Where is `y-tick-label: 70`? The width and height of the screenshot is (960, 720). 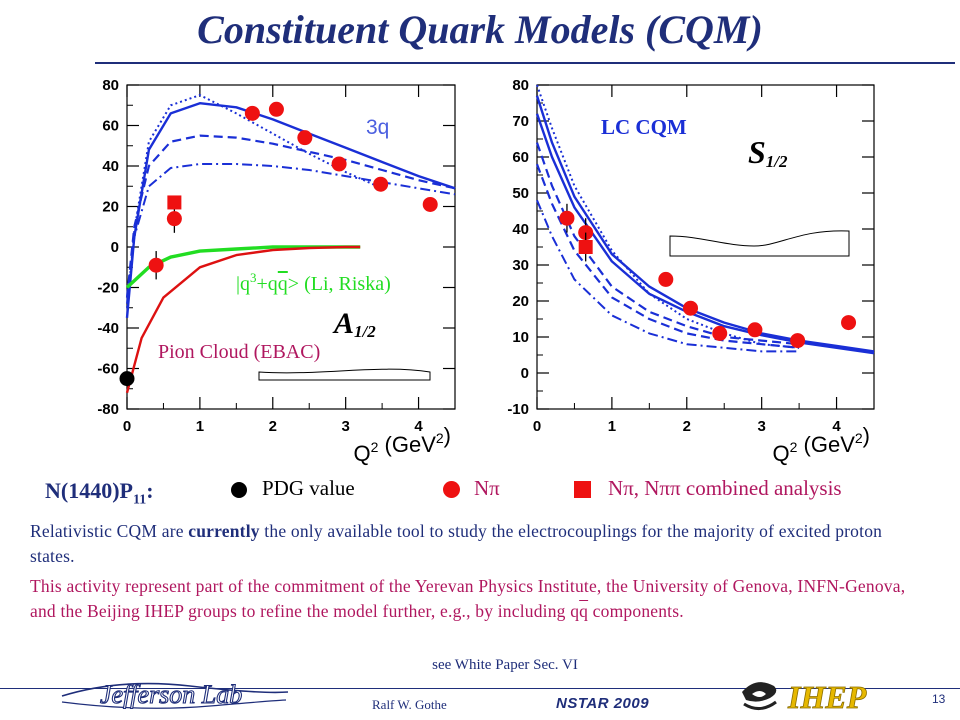
y-tick-label: 70 is located at coordinates (520, 121).